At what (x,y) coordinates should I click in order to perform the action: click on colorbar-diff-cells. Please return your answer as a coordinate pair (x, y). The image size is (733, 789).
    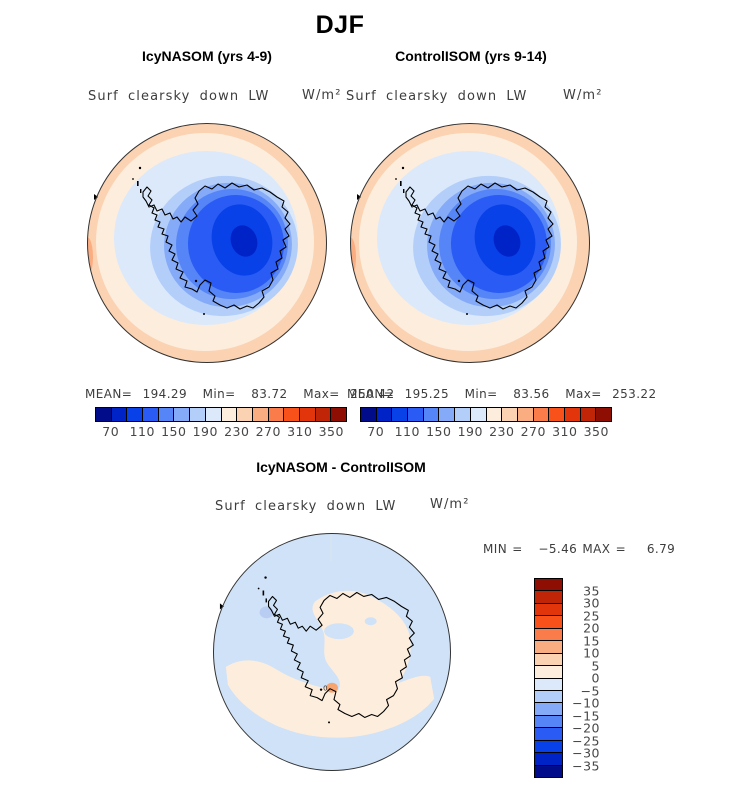
    Looking at the image, I should click on (548, 678).